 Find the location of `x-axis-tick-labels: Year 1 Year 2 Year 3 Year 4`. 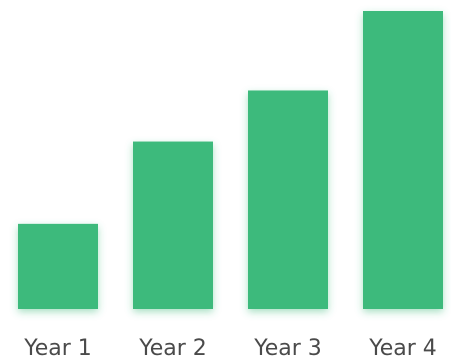

x-axis-tick-labels: Year 1 Year 2 Year 3 Year 4 is located at coordinates (230, 346).